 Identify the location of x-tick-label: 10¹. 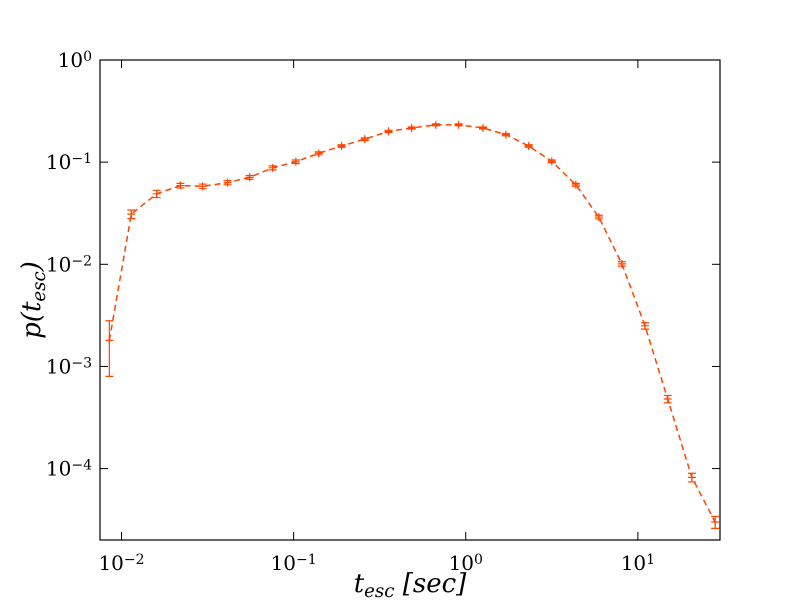
(638, 563).